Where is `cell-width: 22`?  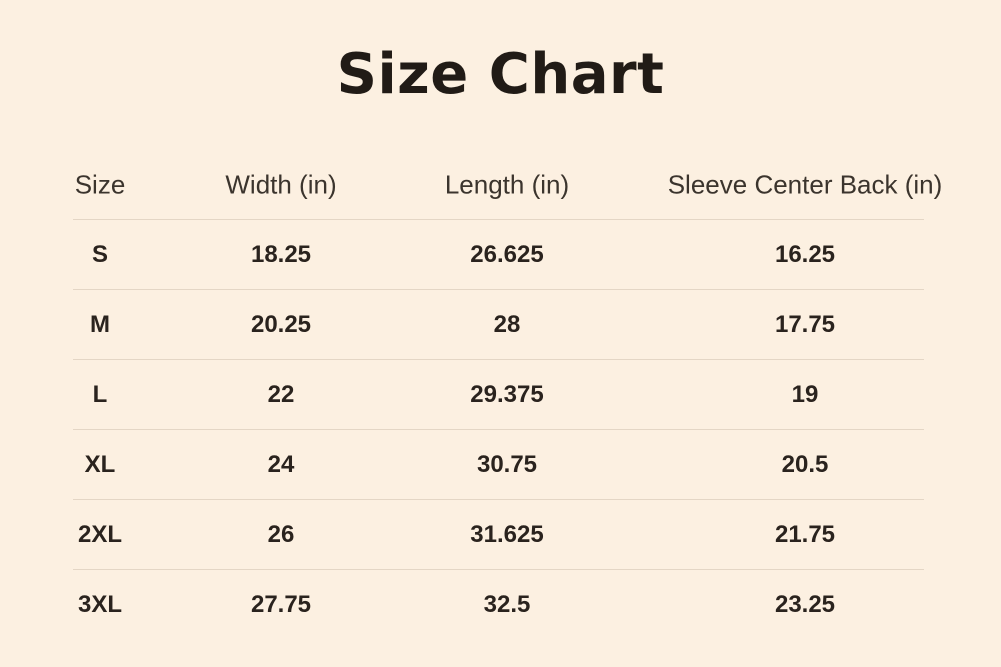
cell-width: 22 is located at coordinates (281, 394).